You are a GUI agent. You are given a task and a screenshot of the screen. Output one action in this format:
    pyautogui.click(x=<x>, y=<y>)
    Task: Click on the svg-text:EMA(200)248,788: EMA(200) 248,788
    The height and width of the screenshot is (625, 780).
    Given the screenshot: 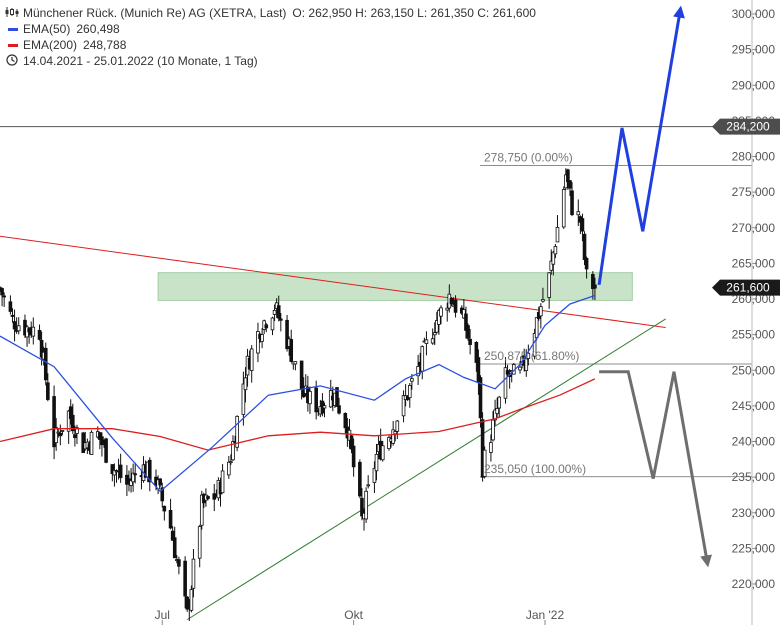 What is the action you would take?
    pyautogui.click(x=75, y=45)
    